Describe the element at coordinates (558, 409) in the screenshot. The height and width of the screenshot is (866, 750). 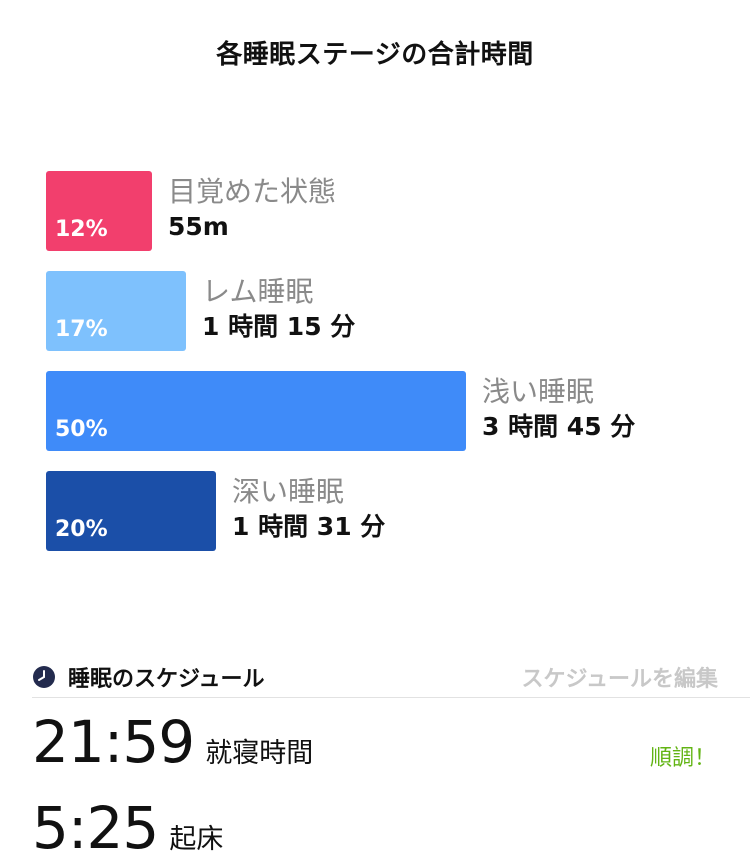
I see `stage-info: 浅い睡眠 3 時間 45 分` at that location.